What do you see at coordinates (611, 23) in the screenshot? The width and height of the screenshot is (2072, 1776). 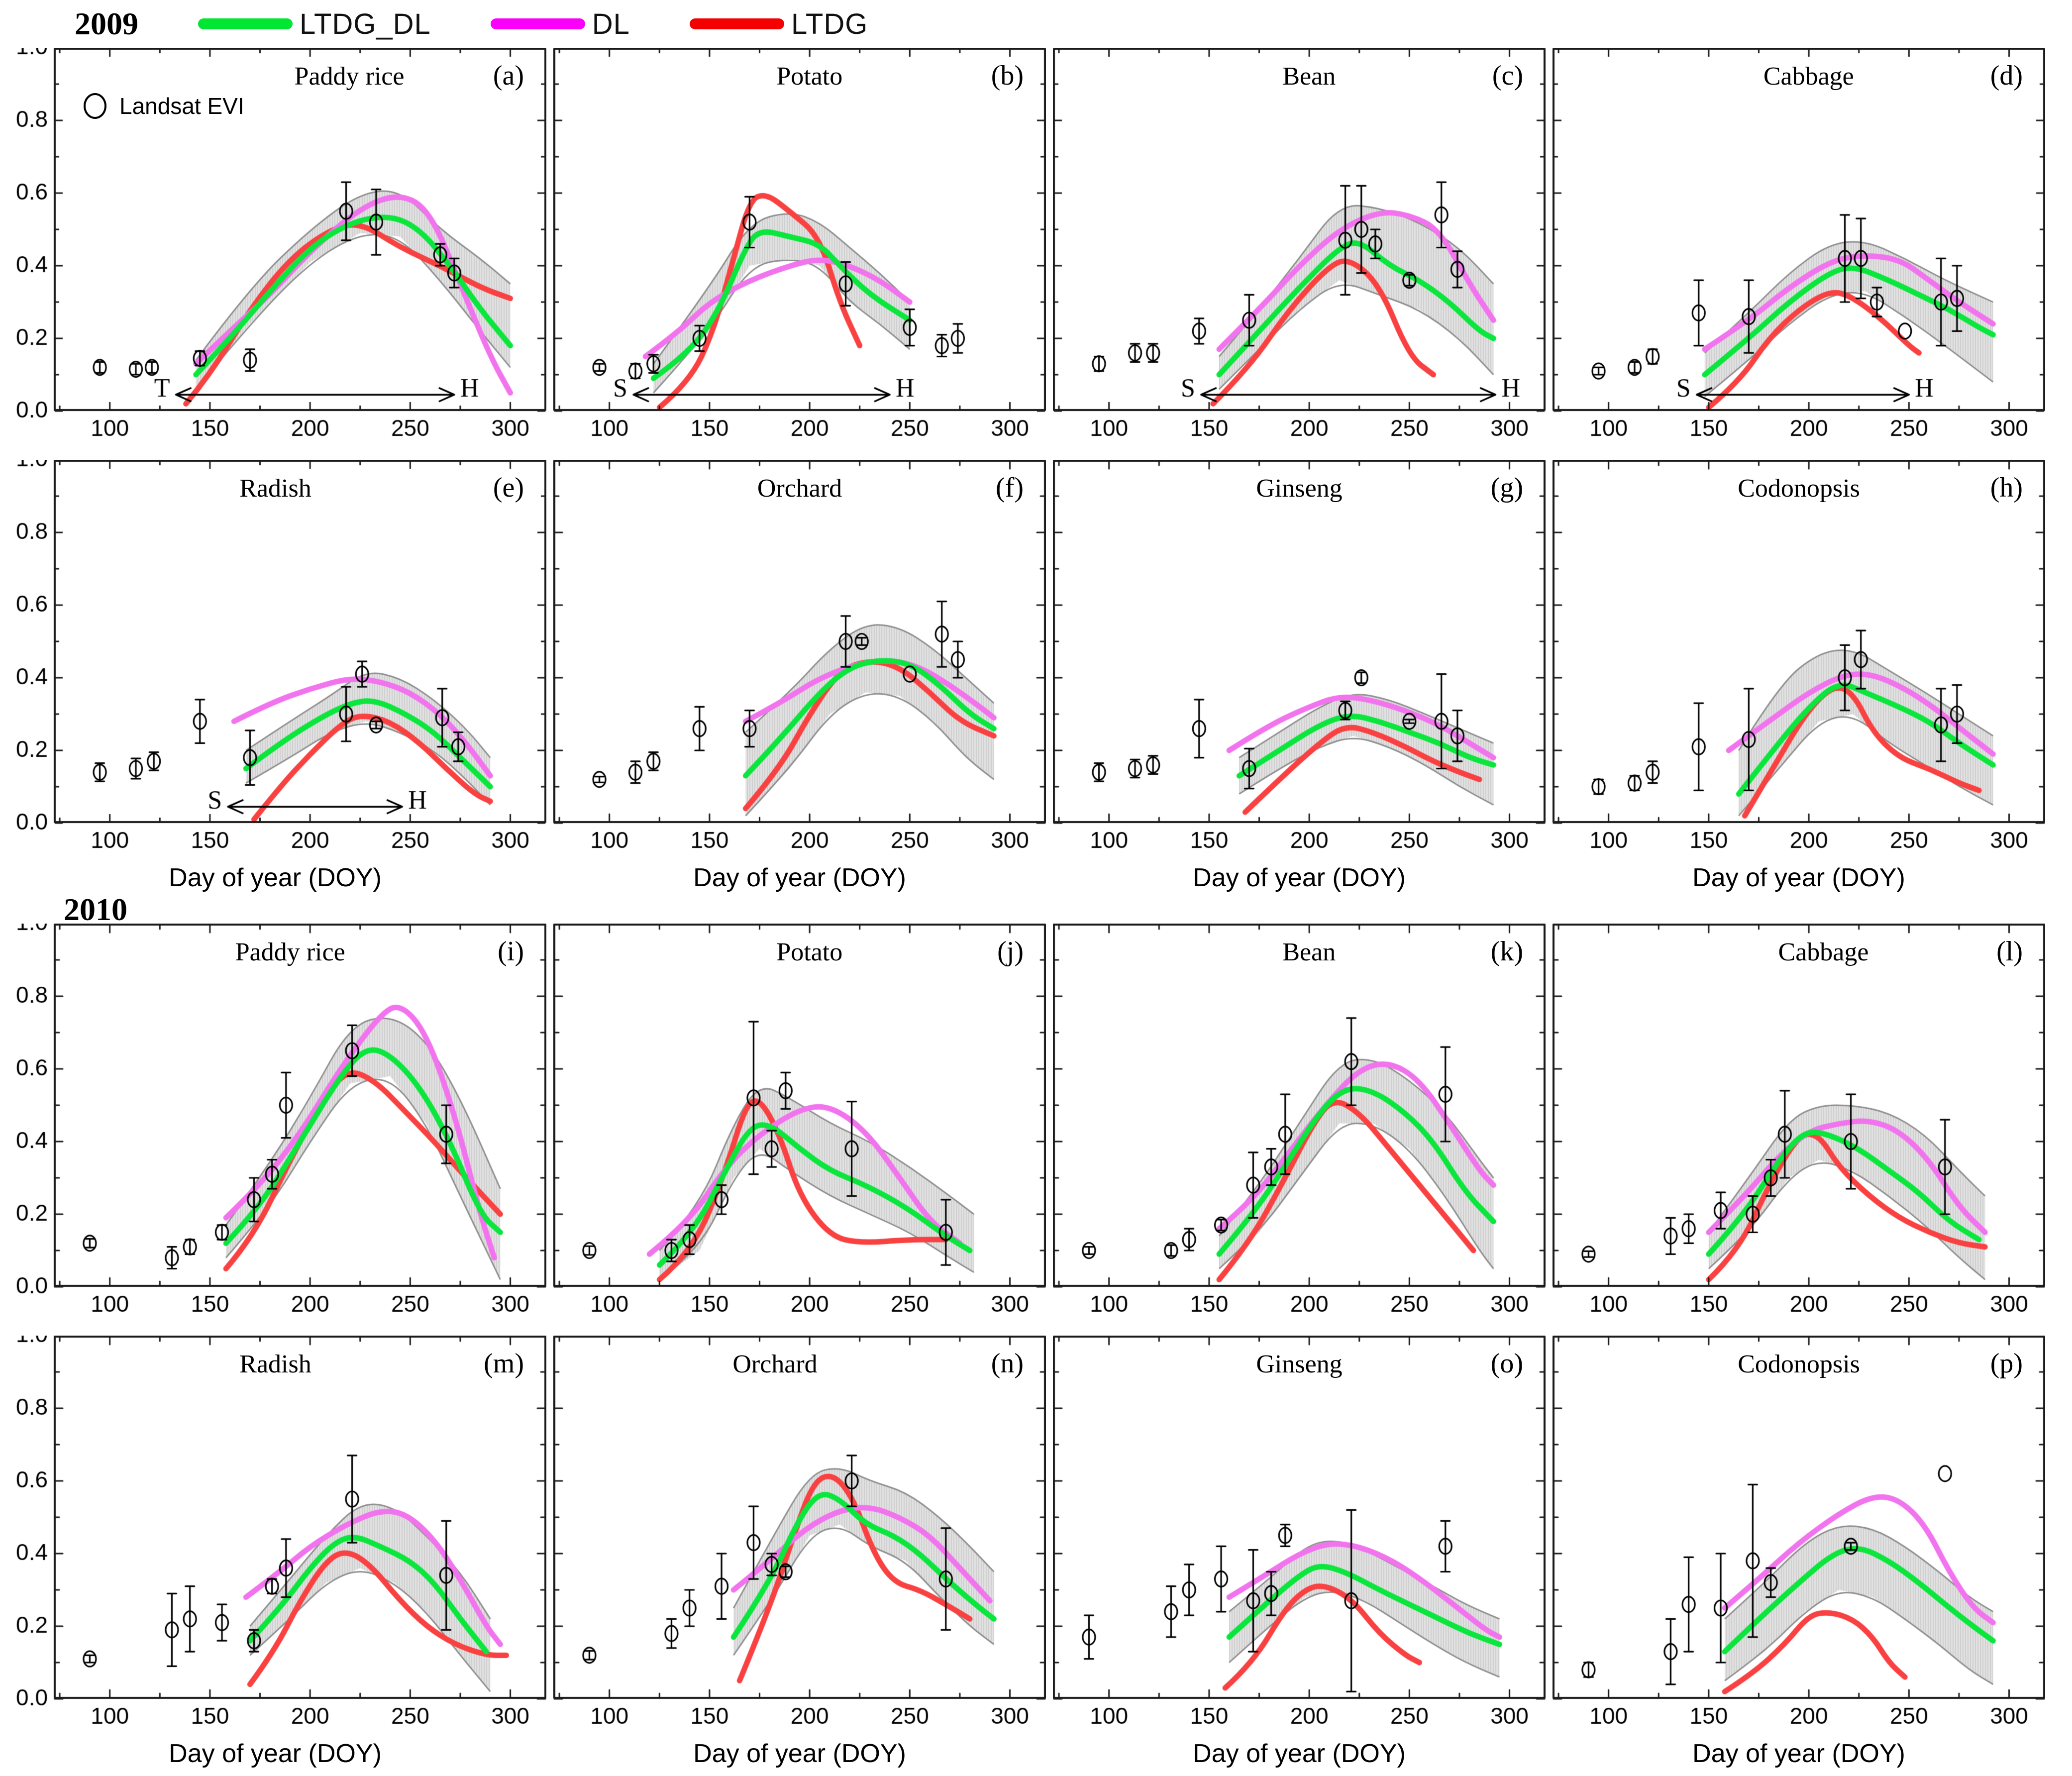 I see `legend-label: DL` at bounding box center [611, 23].